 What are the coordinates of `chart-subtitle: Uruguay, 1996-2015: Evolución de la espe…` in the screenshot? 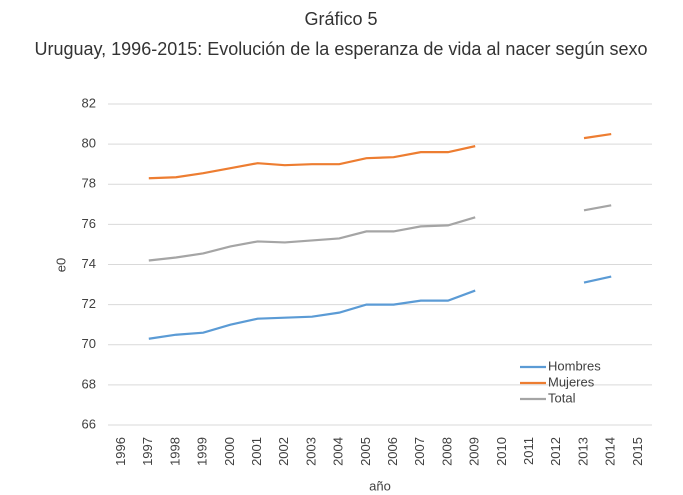 It's located at (340, 49).